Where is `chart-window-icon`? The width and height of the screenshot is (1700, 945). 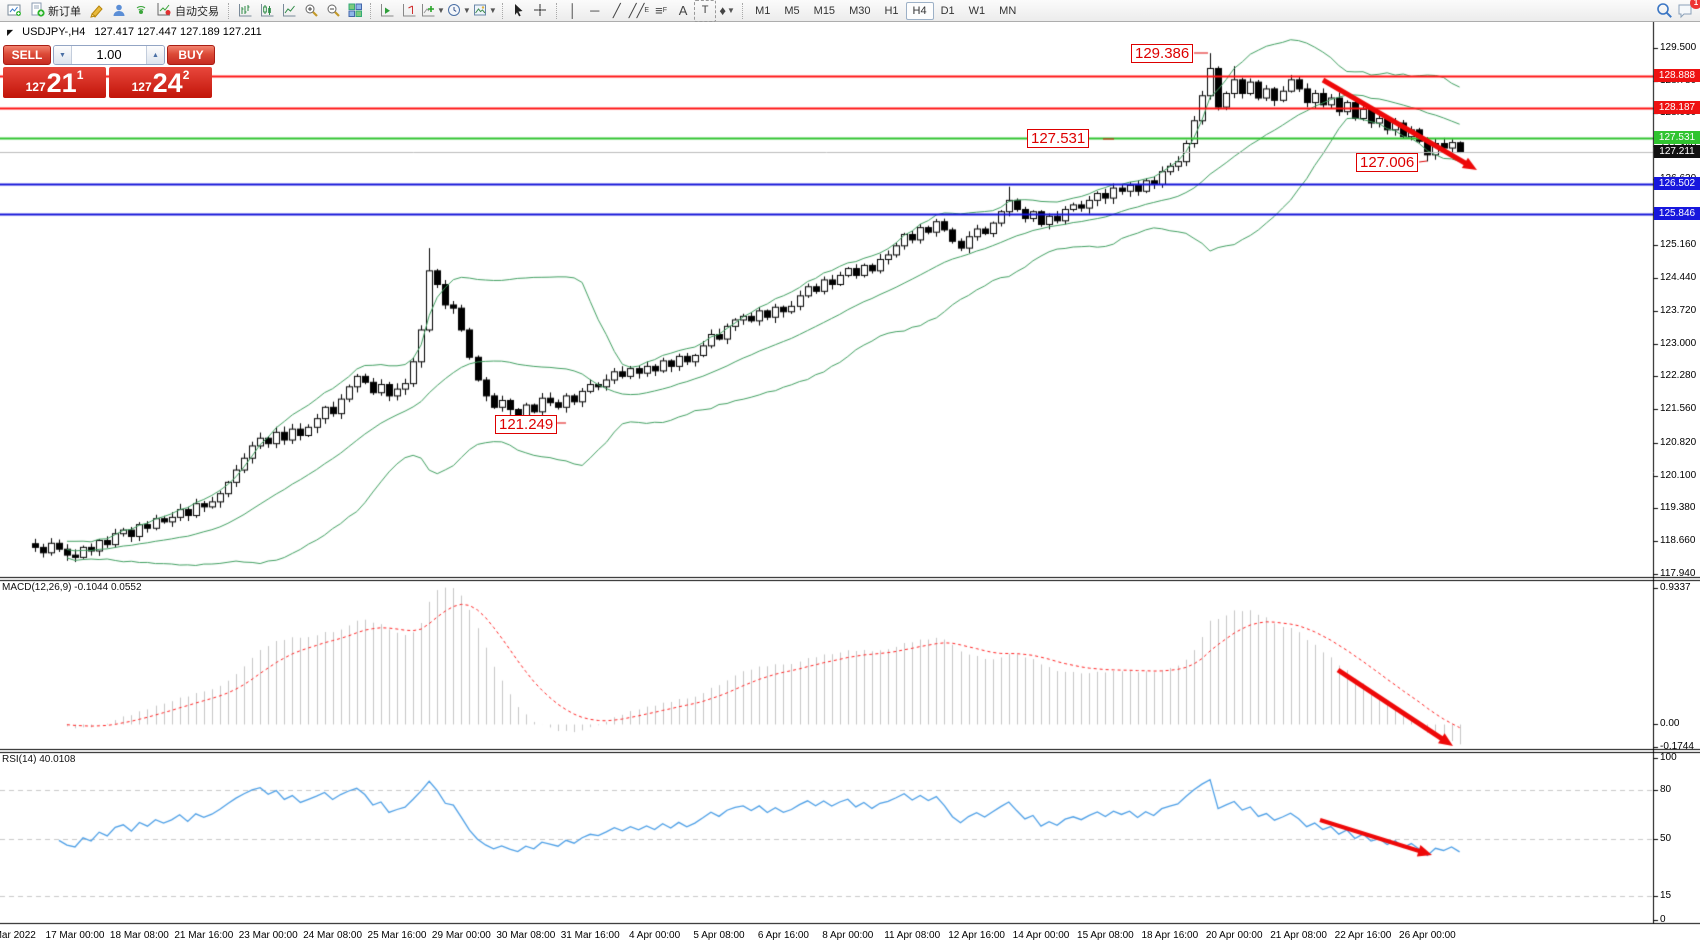
chart-window-icon is located at coordinates (14, 11).